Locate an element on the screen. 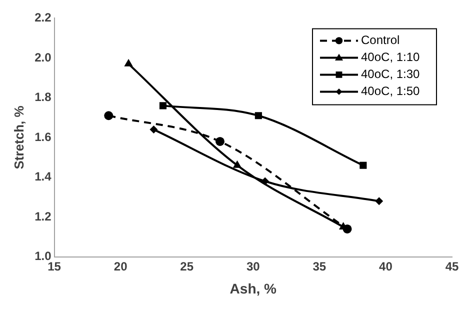  legend-label: 40oC, 1:10 is located at coordinates (390, 57).